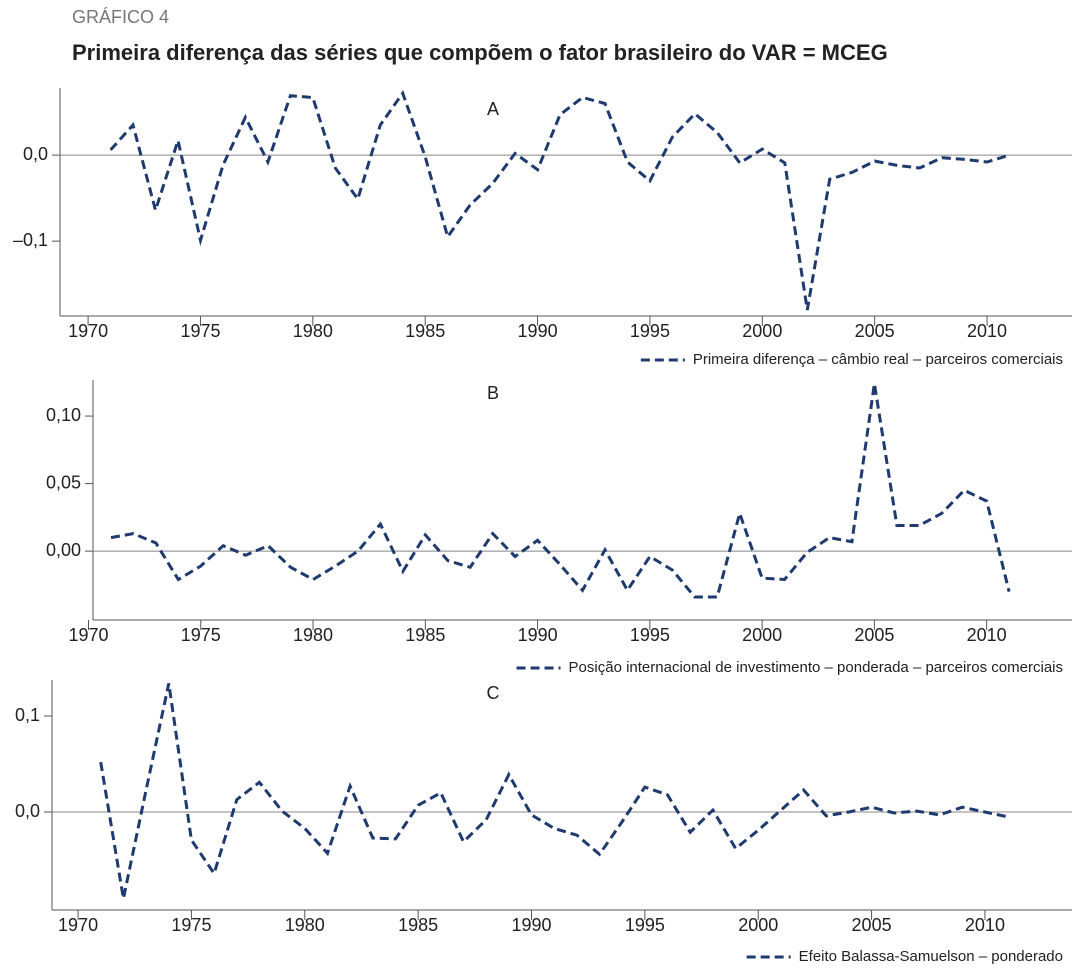  Describe the element at coordinates (30, 240) in the screenshot. I see `y-tick-label: –0,1` at that location.